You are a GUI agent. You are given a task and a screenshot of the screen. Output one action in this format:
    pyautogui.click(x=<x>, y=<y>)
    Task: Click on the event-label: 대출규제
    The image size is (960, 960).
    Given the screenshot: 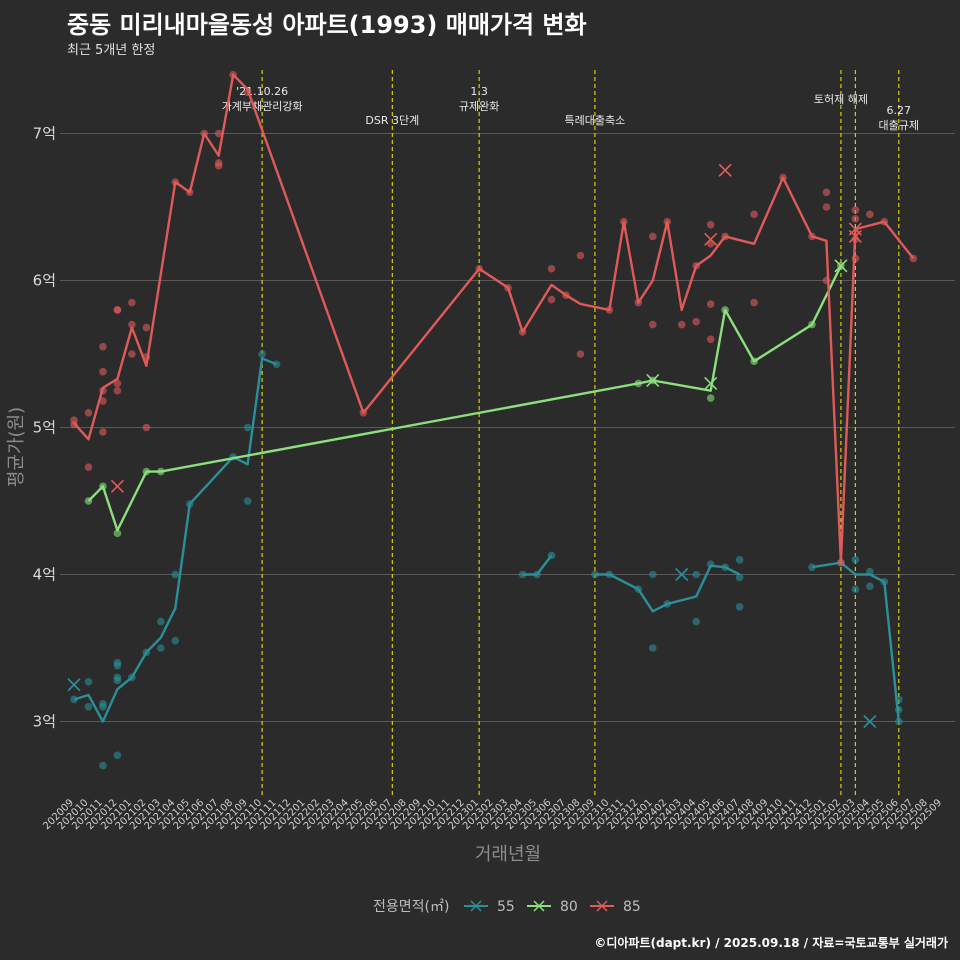 What is the action you would take?
    pyautogui.click(x=899, y=125)
    